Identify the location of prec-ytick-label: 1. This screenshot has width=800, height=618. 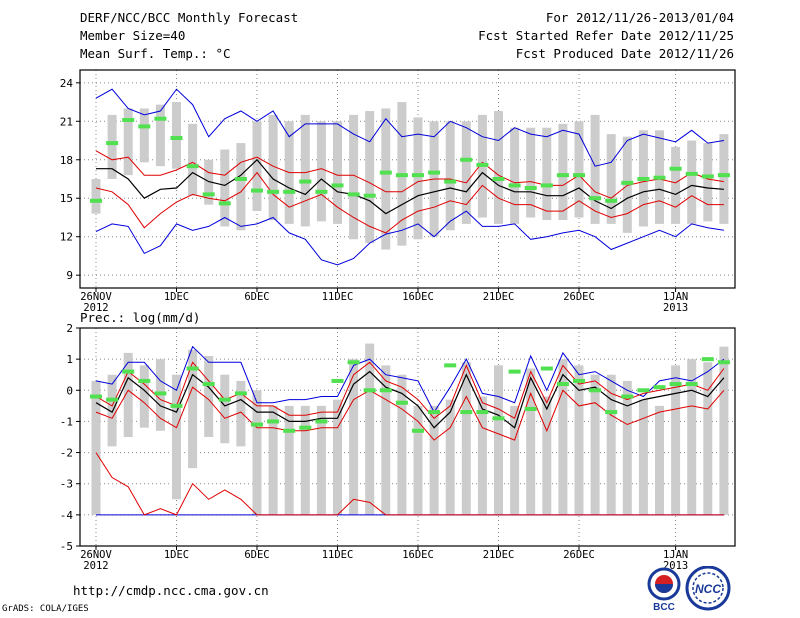
(69, 359).